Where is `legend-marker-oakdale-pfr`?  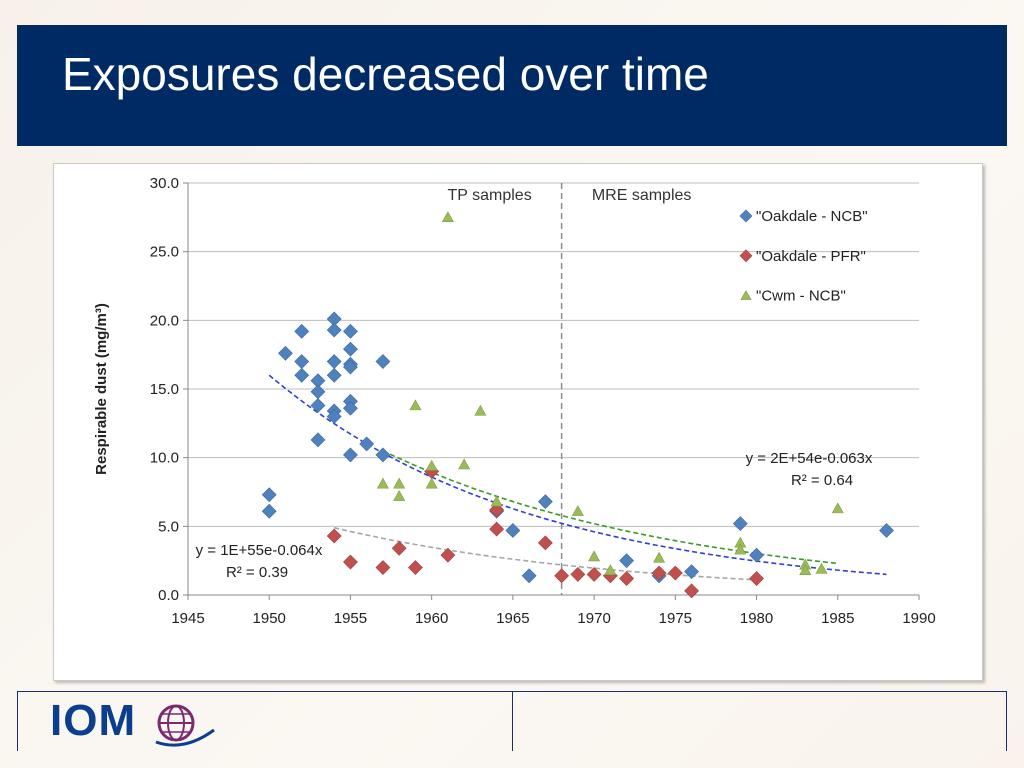 legend-marker-oakdale-pfr is located at coordinates (746, 256).